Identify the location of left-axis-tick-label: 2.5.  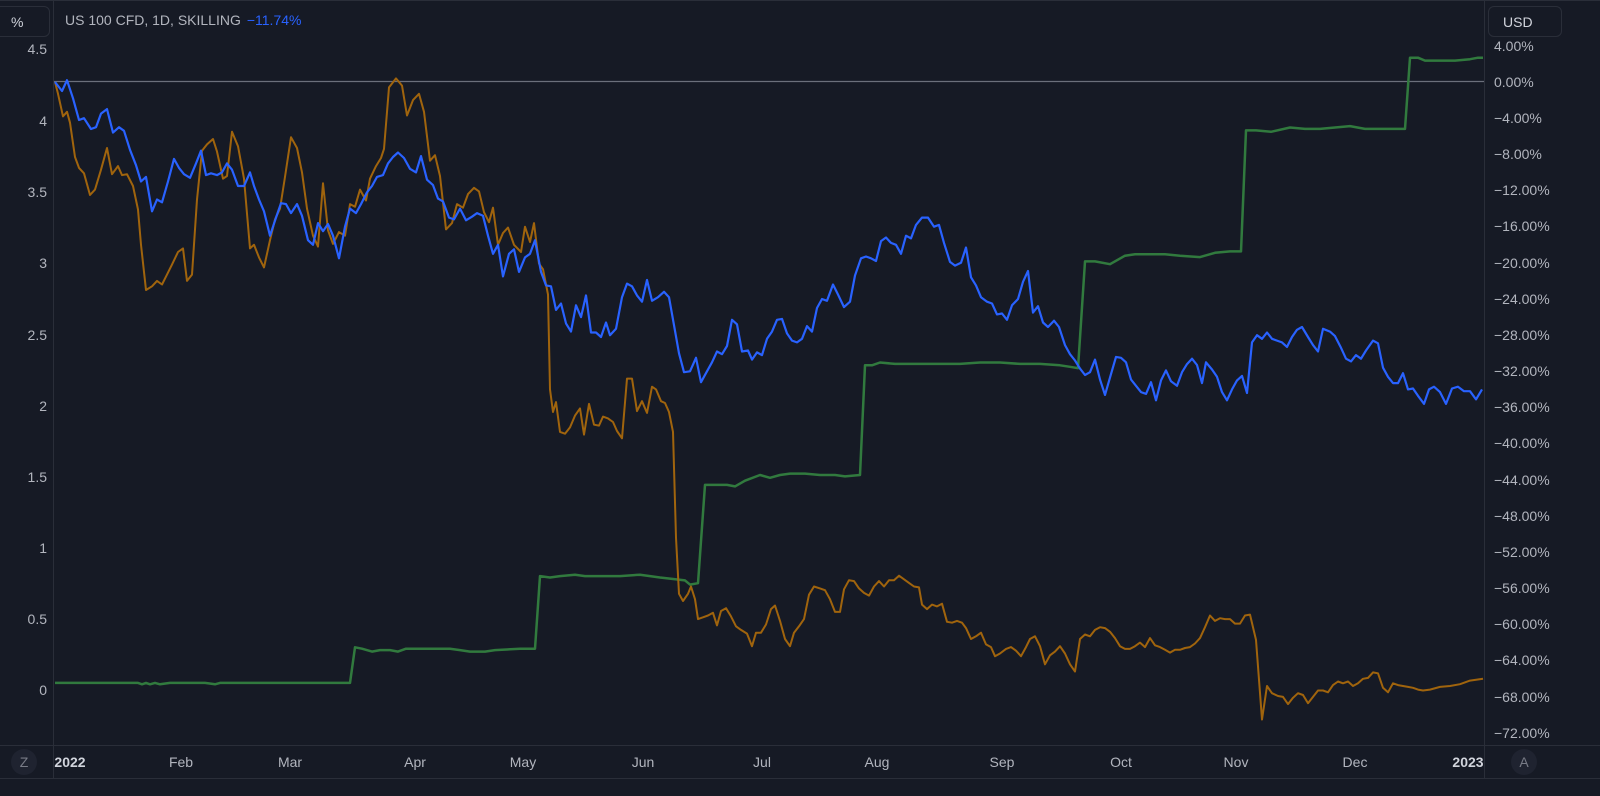
(37, 335).